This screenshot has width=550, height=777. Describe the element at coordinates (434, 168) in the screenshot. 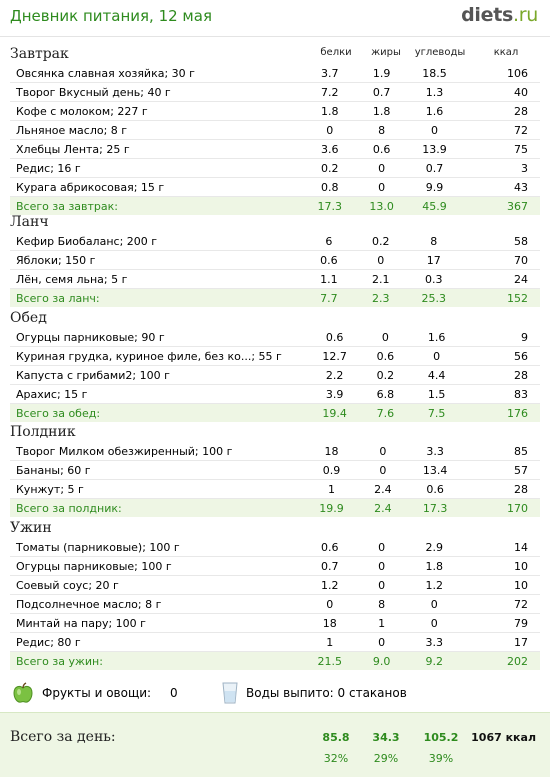

I see `carbs-value: 0.7` at that location.